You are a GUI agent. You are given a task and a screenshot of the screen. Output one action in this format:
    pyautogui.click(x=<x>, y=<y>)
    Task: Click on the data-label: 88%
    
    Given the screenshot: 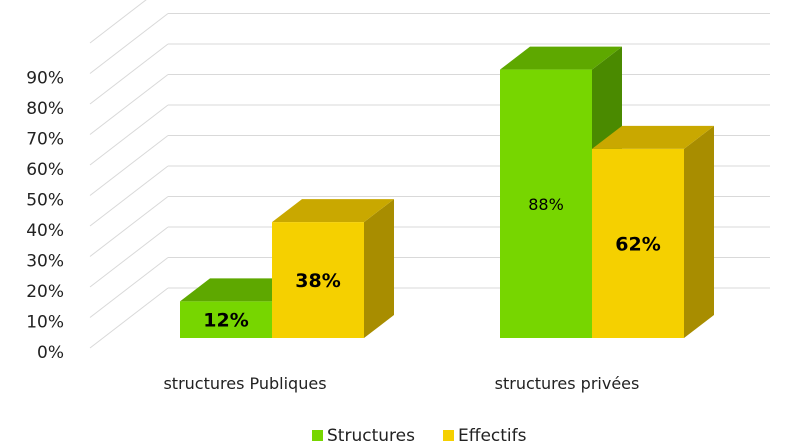 What is the action you would take?
    pyautogui.click(x=546, y=204)
    